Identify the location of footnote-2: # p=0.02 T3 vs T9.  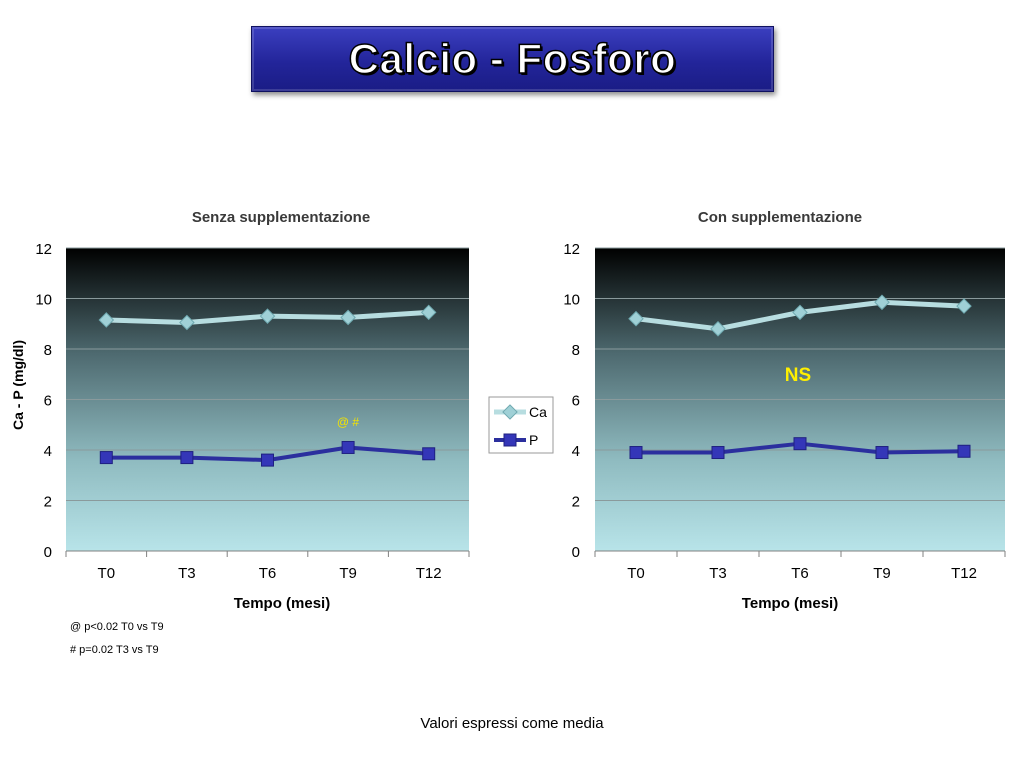
(114, 650).